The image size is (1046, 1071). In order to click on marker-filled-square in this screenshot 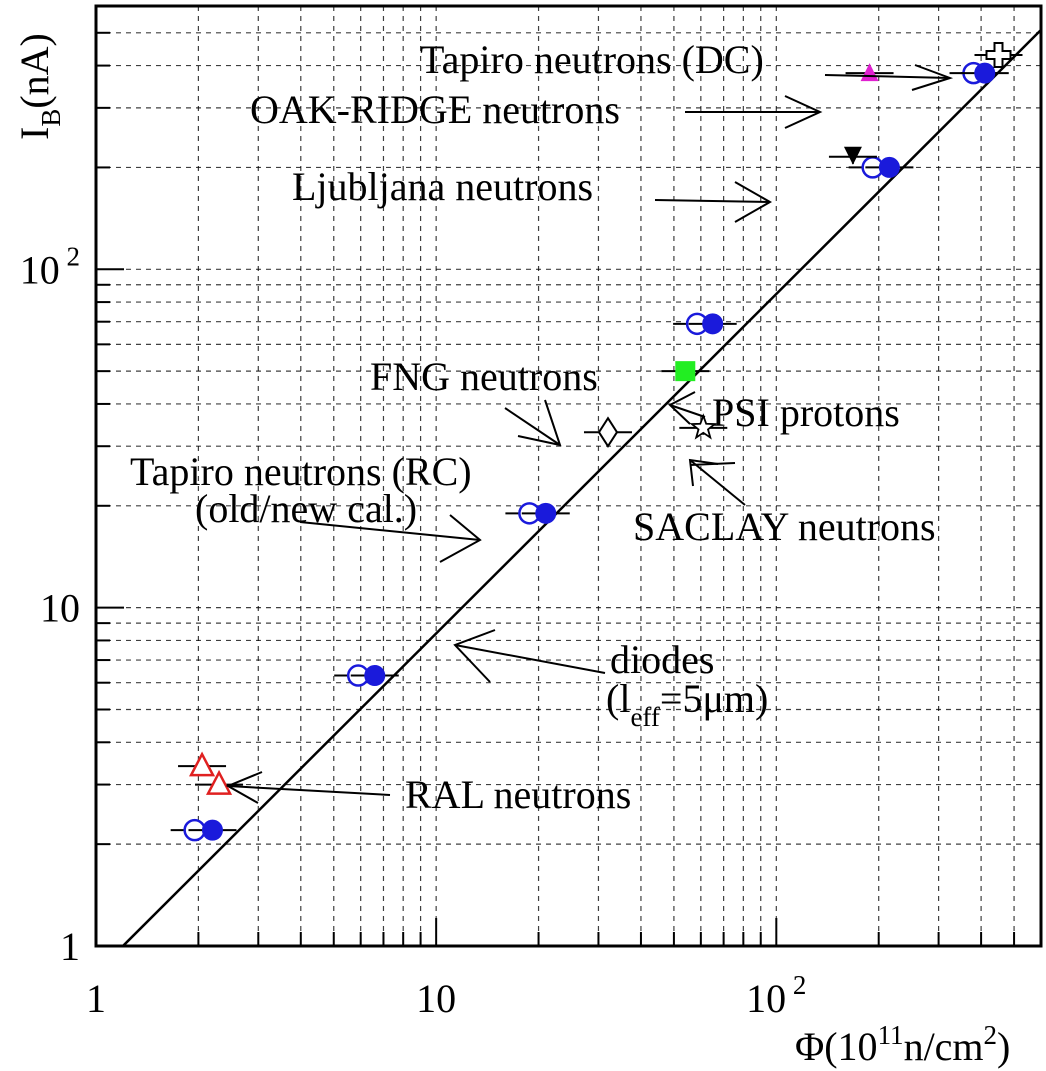, I will do `click(685, 371)`.